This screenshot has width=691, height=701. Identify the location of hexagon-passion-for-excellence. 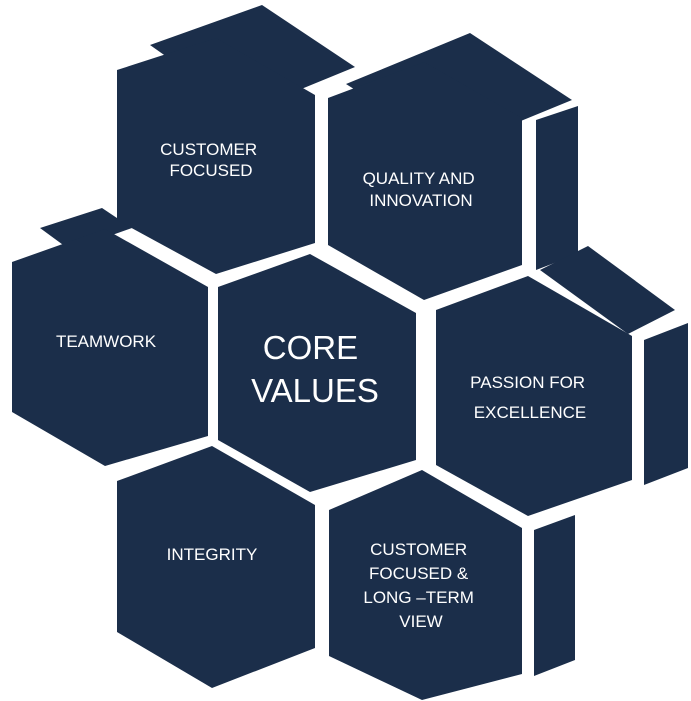
(534, 396).